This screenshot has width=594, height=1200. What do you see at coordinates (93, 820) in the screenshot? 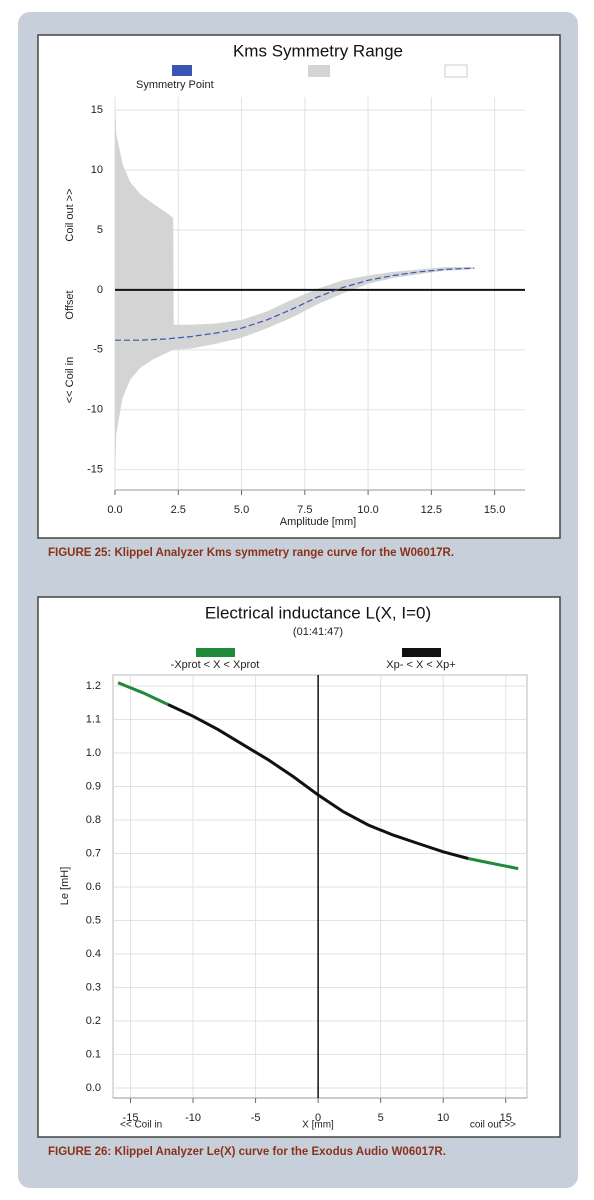
I see `y-tick-label: 0.8` at bounding box center [93, 820].